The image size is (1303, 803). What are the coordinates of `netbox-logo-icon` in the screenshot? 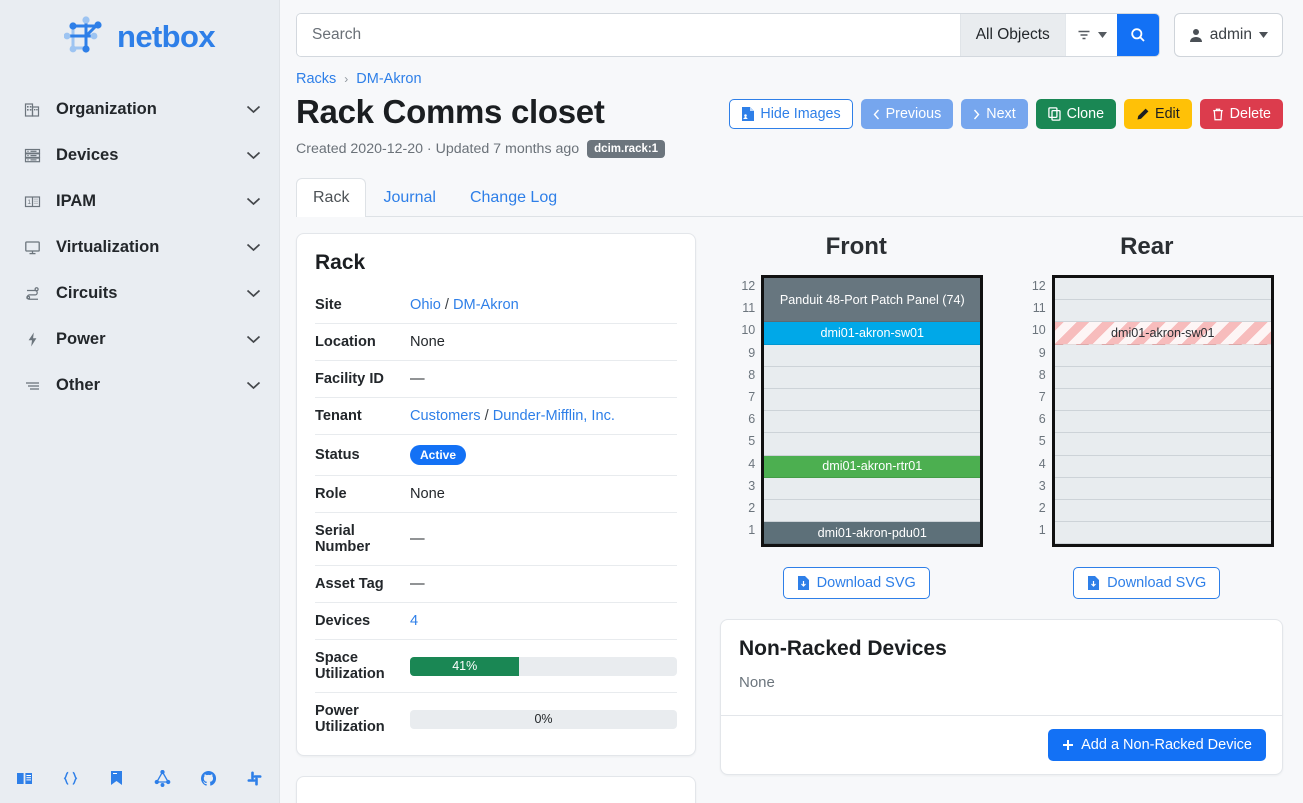 It's located at (85, 37).